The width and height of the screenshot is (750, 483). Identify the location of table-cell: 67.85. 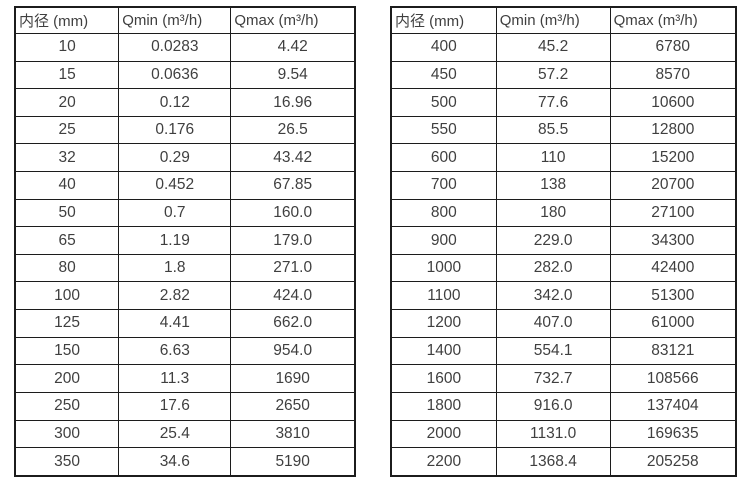
(293, 185).